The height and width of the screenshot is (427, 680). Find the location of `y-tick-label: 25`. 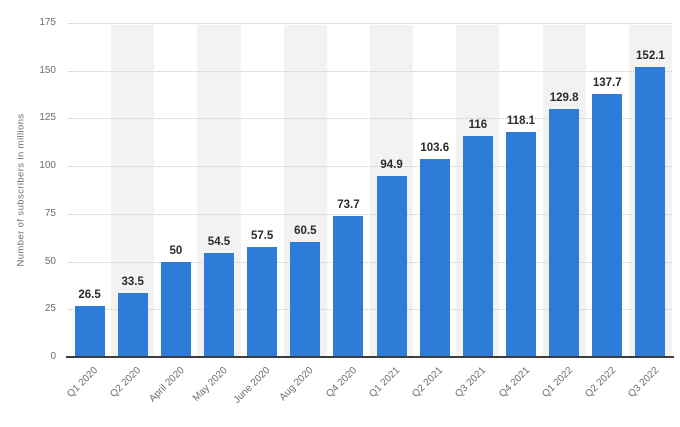

y-tick-label: 25 is located at coordinates (50, 309).